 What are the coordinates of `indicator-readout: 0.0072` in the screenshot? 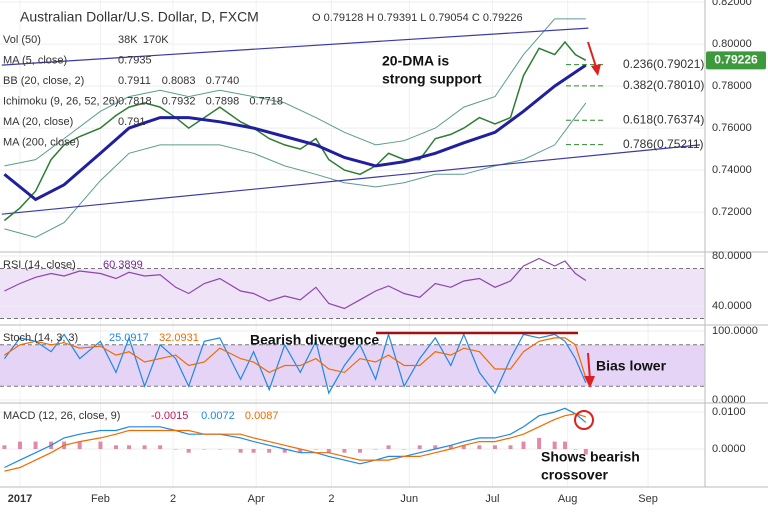 It's located at (218, 416).